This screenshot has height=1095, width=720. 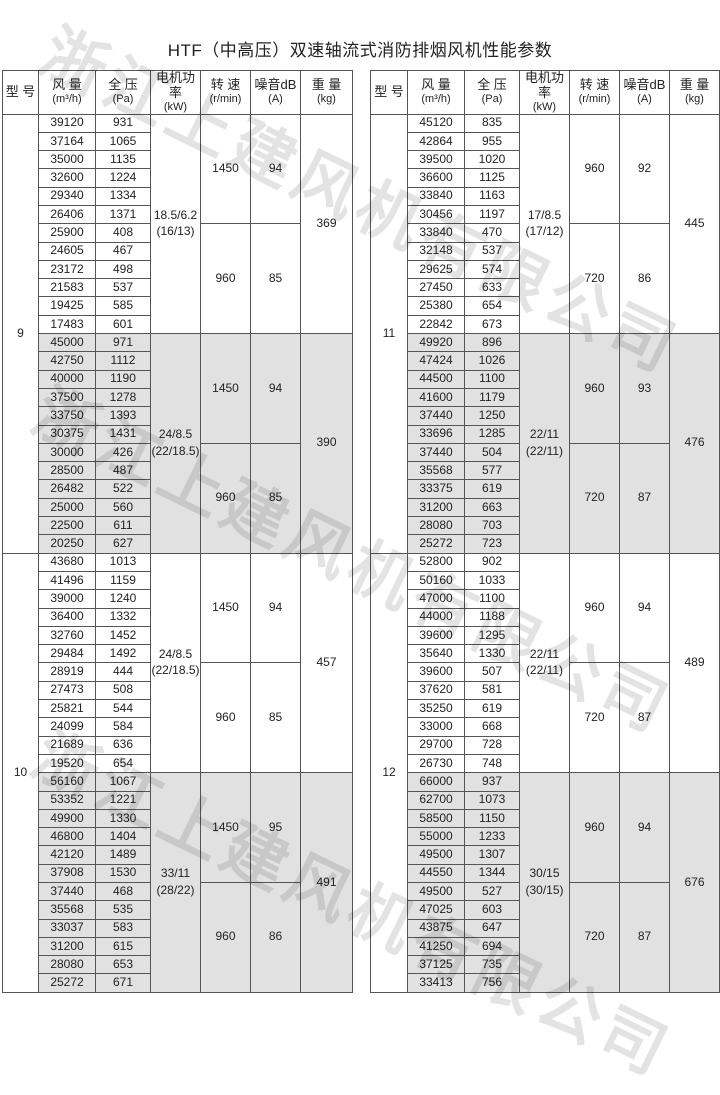 What do you see at coordinates (545, 855) in the screenshot?
I see `table-row: 49500 1307` at bounding box center [545, 855].